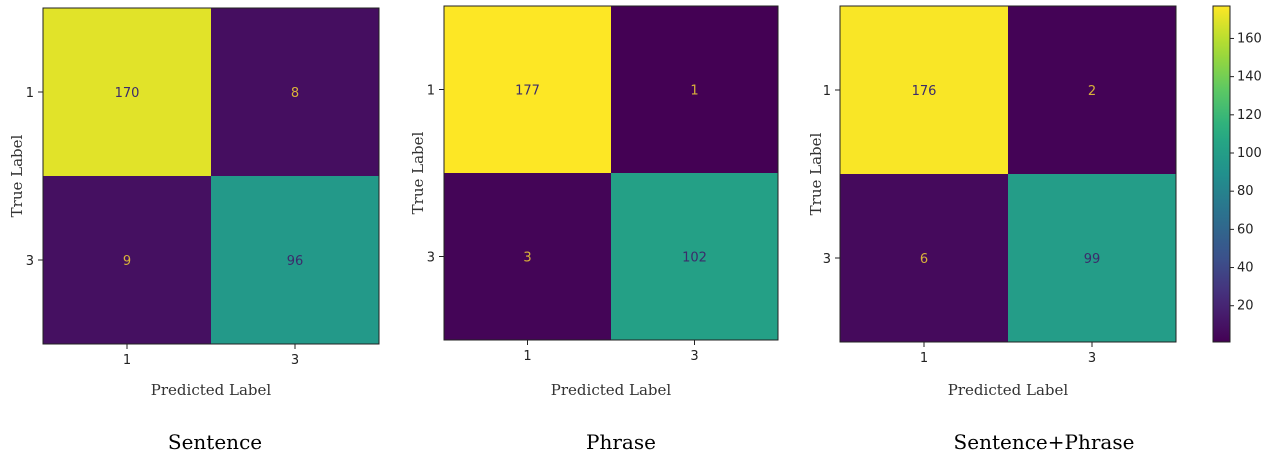 This screenshot has width=1277, height=462. Describe the element at coordinates (621, 442) in the screenshot. I see `panel-caption: Phrase` at that location.